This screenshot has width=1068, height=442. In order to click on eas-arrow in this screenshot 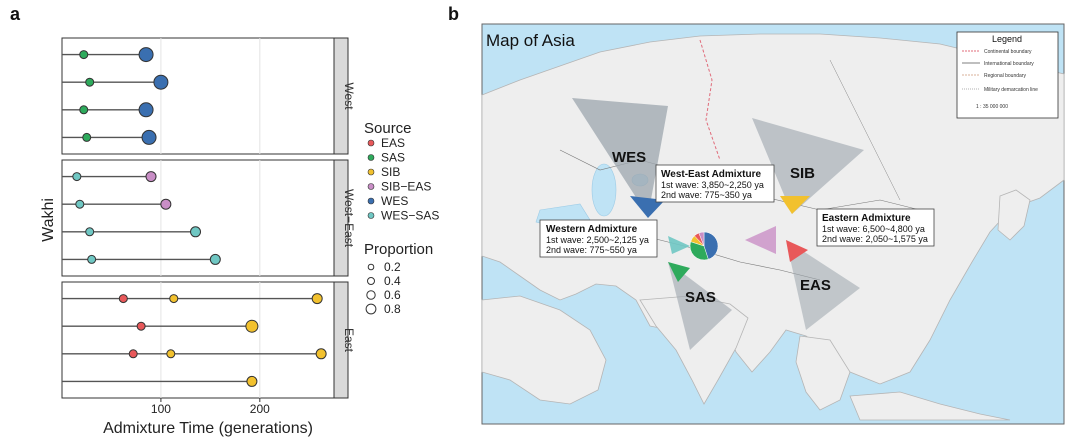, I will do `click(823, 285)`.